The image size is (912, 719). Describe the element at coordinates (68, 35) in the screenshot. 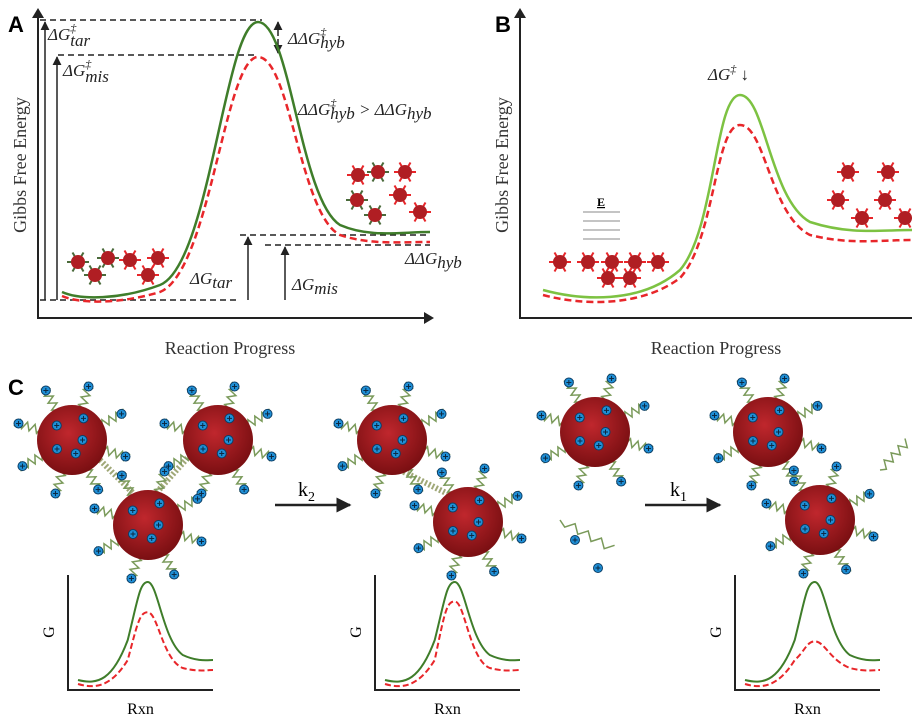

I see `dg-tar-ts: ΔG‡ tar` at that location.